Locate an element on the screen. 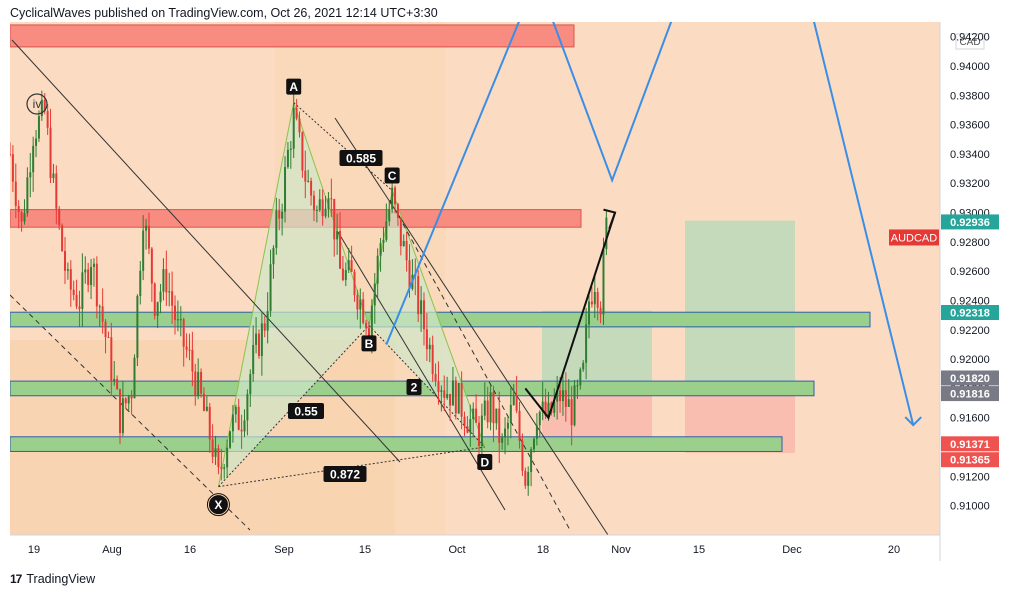  wave-label-2-bg is located at coordinates (414, 387).